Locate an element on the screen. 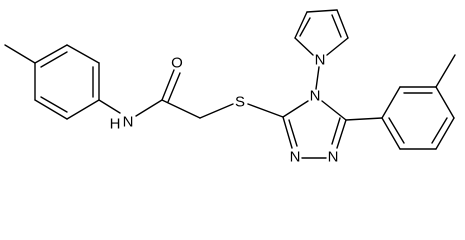  atom-label: H is located at coordinates (115, 124).